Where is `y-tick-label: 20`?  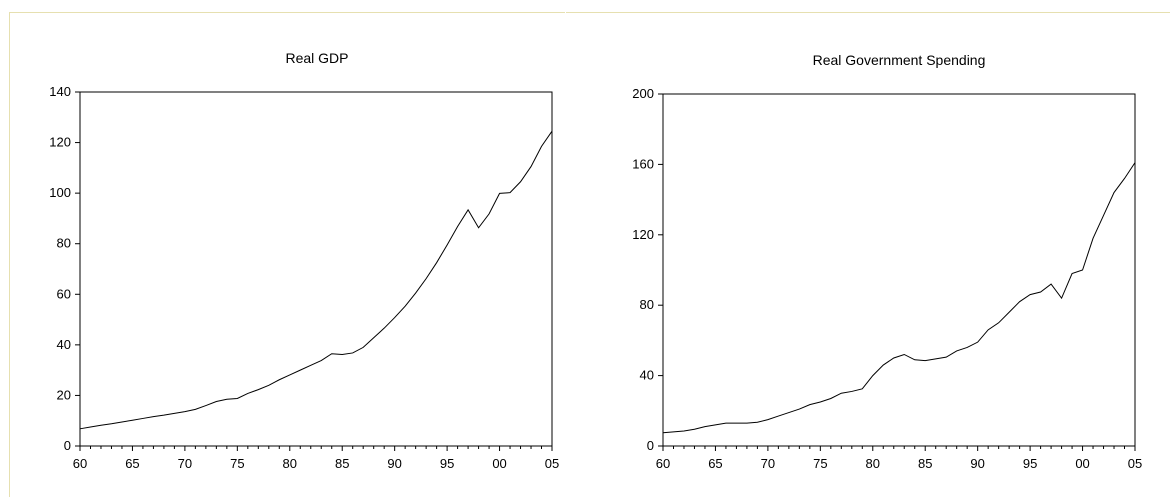 y-tick-label: 20 is located at coordinates (64, 394).